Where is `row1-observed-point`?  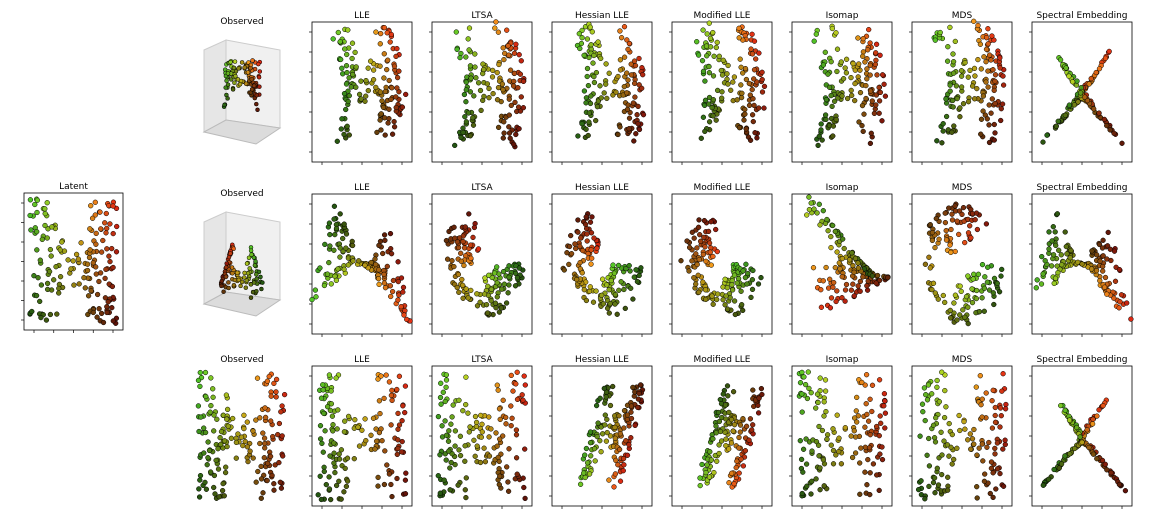
row1-observed-point is located at coordinates (224, 105).